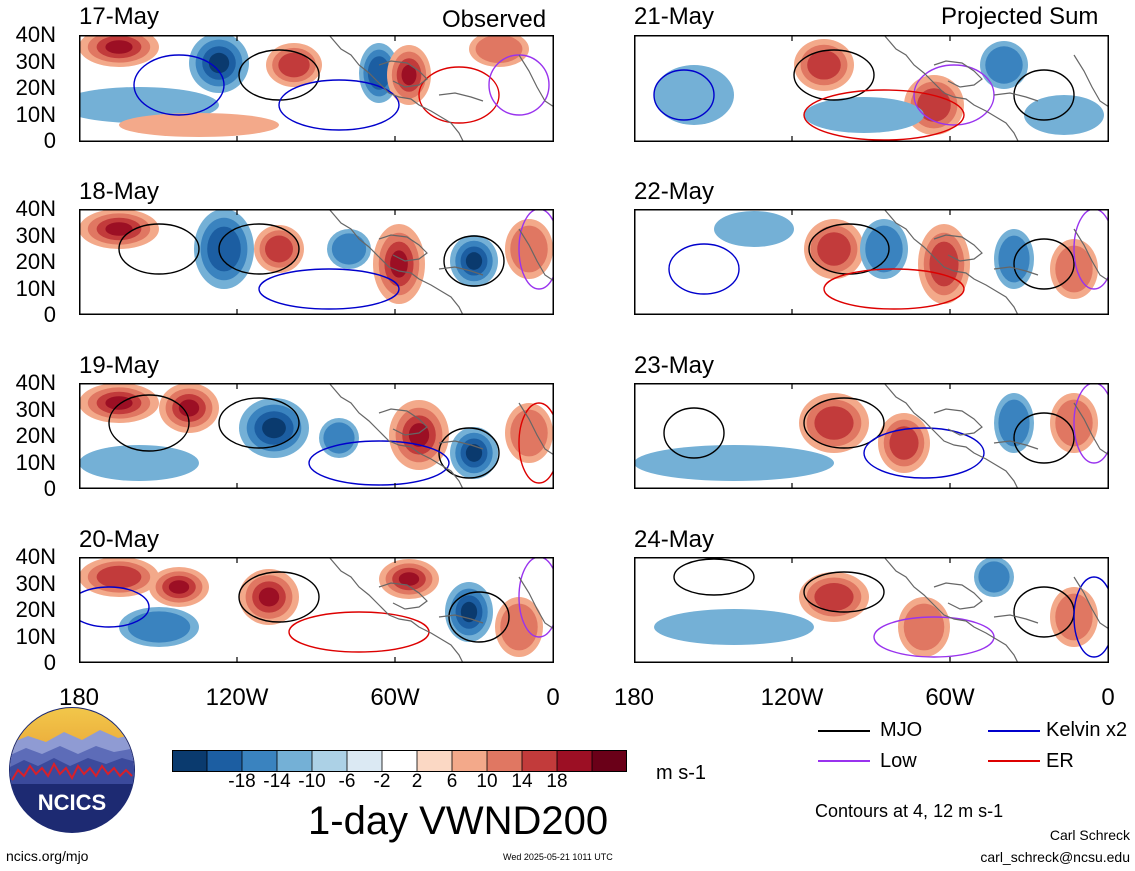  What do you see at coordinates (674, 365) in the screenshot?
I see `panel-date-label: 23-May` at bounding box center [674, 365].